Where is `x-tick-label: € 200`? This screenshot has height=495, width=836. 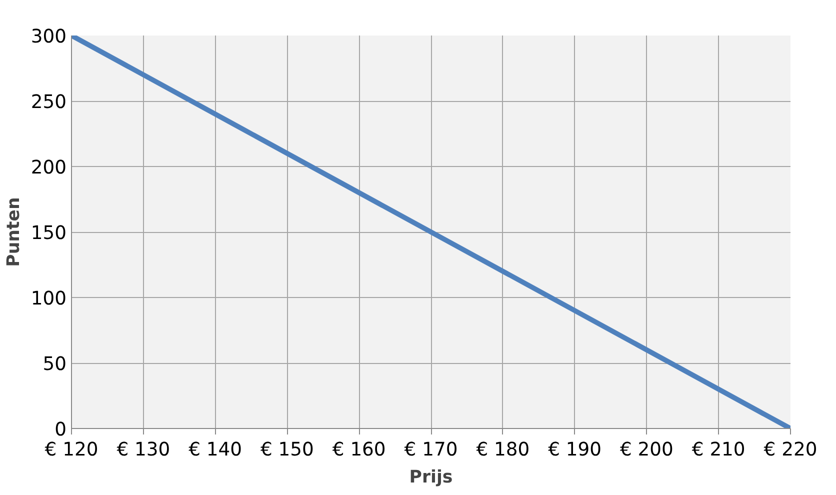 x-tick-label: € 200 is located at coordinates (647, 450).